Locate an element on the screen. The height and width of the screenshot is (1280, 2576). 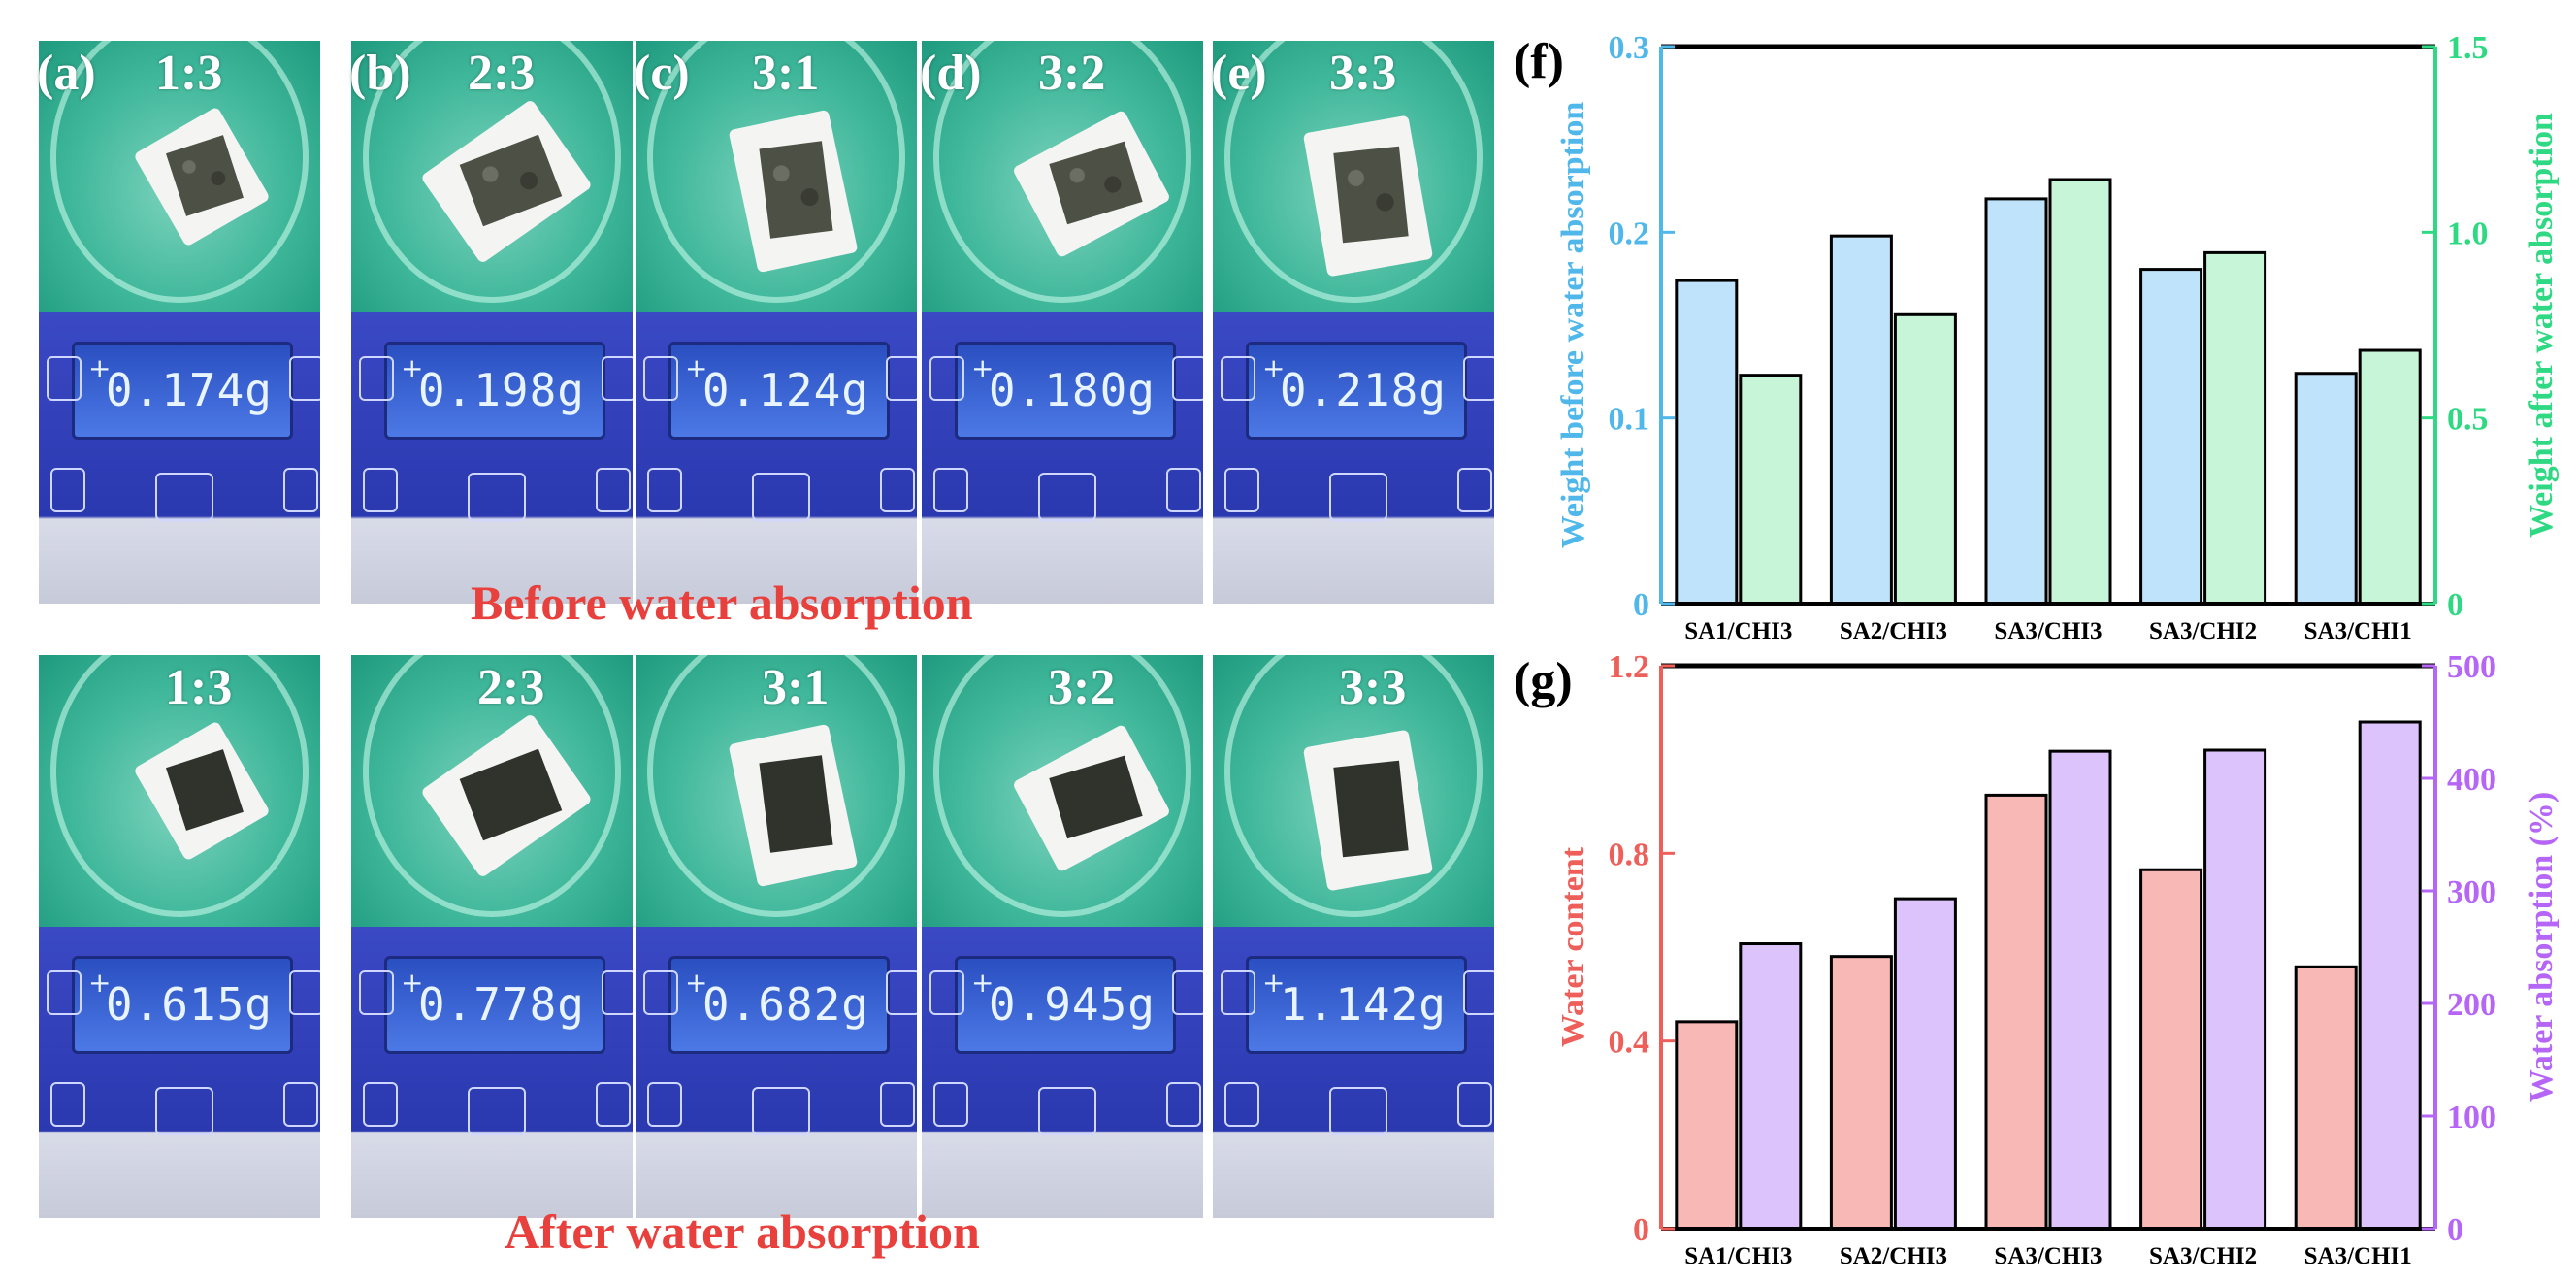
balance-display-panel: +0.174g is located at coordinates (179, 458).